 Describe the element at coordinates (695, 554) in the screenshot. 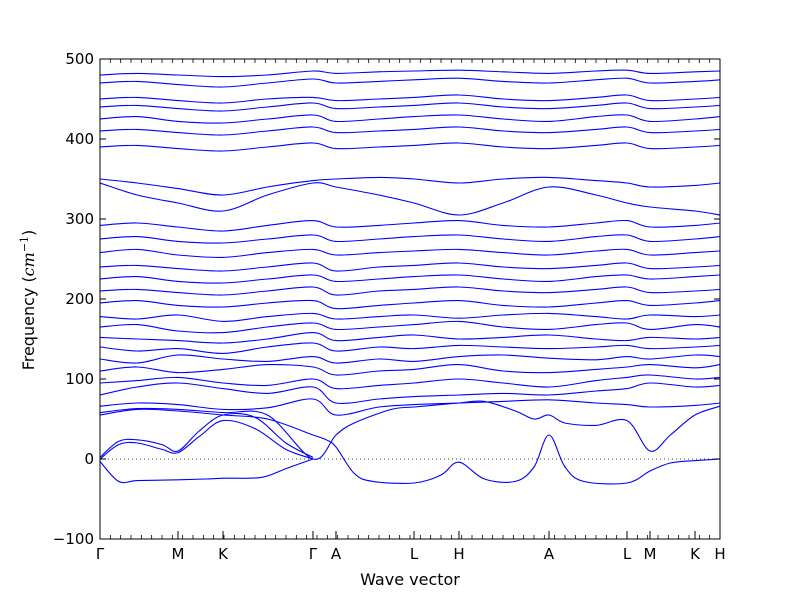

I see `x-tick-label-10: K` at that location.